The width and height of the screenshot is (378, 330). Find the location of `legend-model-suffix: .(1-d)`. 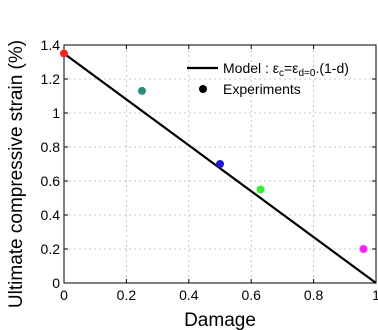

legend-model-suffix: .(1-d) is located at coordinates (331, 68).